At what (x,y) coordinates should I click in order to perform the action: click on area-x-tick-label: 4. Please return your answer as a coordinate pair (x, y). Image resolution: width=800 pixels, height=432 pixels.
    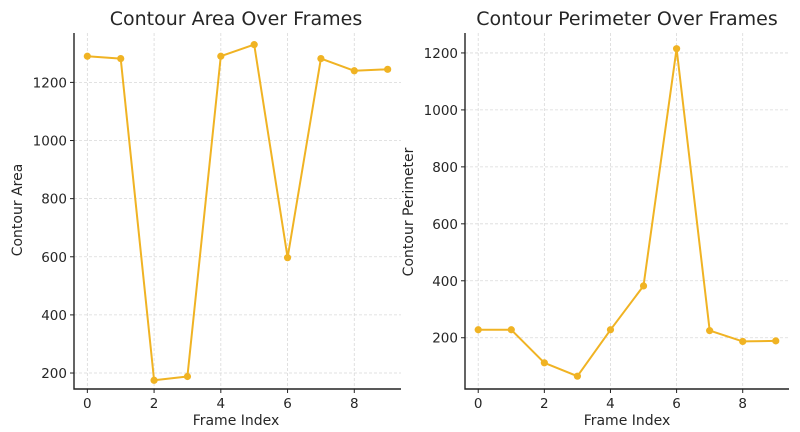
    Looking at the image, I should click on (221, 404).